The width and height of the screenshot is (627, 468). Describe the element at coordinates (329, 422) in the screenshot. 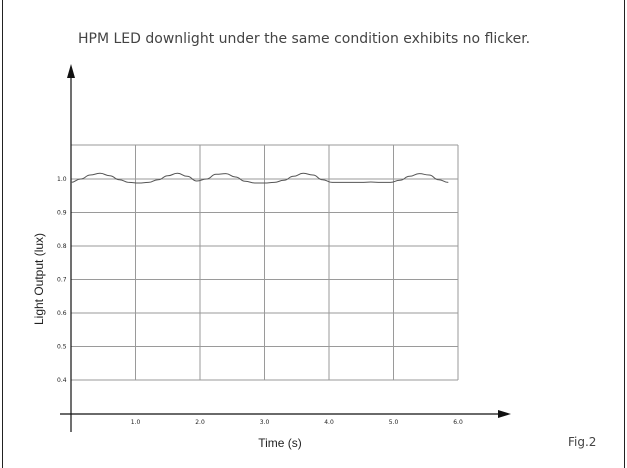

I see `x-tick-label: 4.0` at that location.